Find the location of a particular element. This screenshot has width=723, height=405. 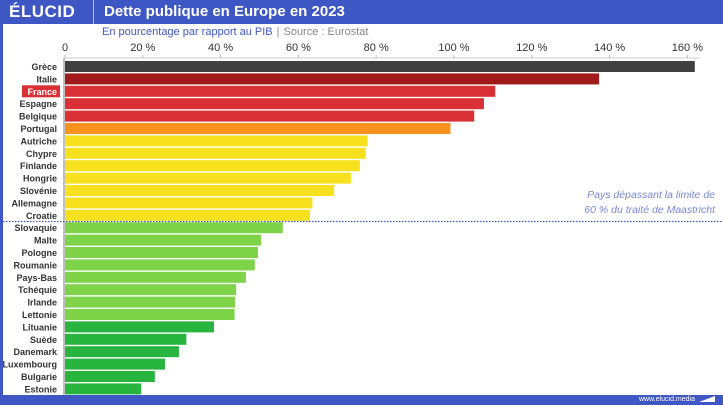

source-text: Source : Eurostat is located at coordinates (326, 32).